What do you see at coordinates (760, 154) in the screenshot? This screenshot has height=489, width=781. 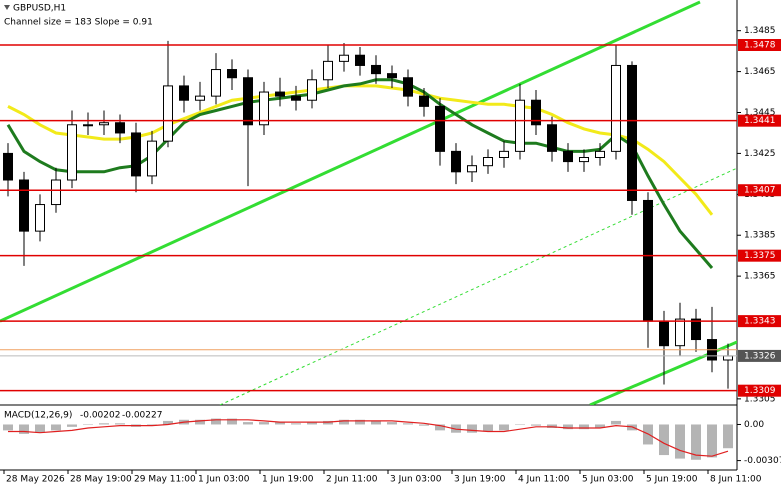 I see `y-tick-label: 1.3425` at bounding box center [760, 154].